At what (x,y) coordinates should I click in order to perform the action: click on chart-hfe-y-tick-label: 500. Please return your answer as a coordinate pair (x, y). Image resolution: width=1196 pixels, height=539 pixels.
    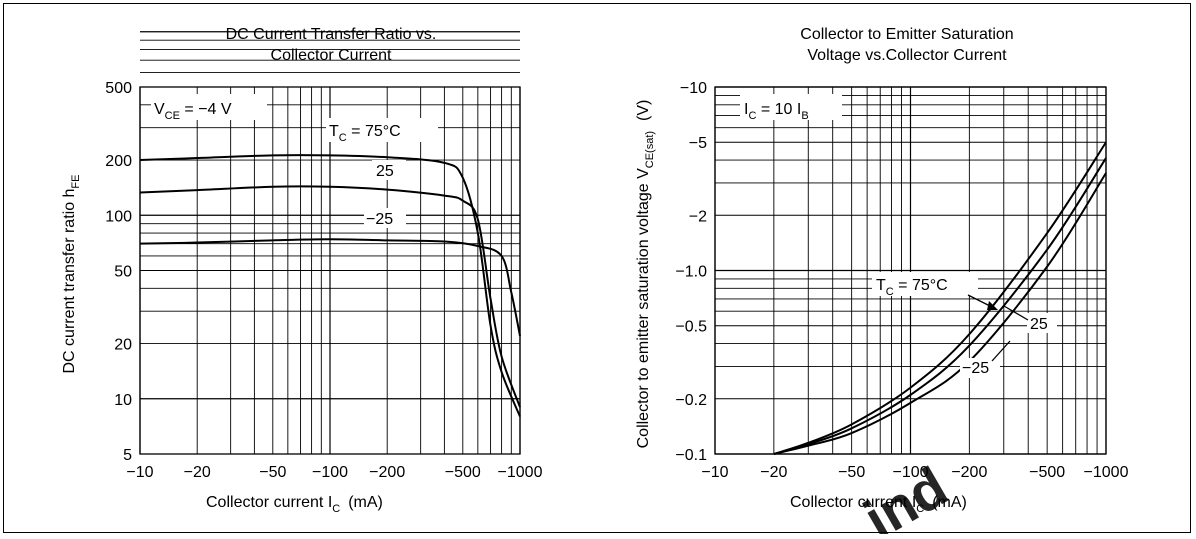
    Looking at the image, I should click on (118, 88).